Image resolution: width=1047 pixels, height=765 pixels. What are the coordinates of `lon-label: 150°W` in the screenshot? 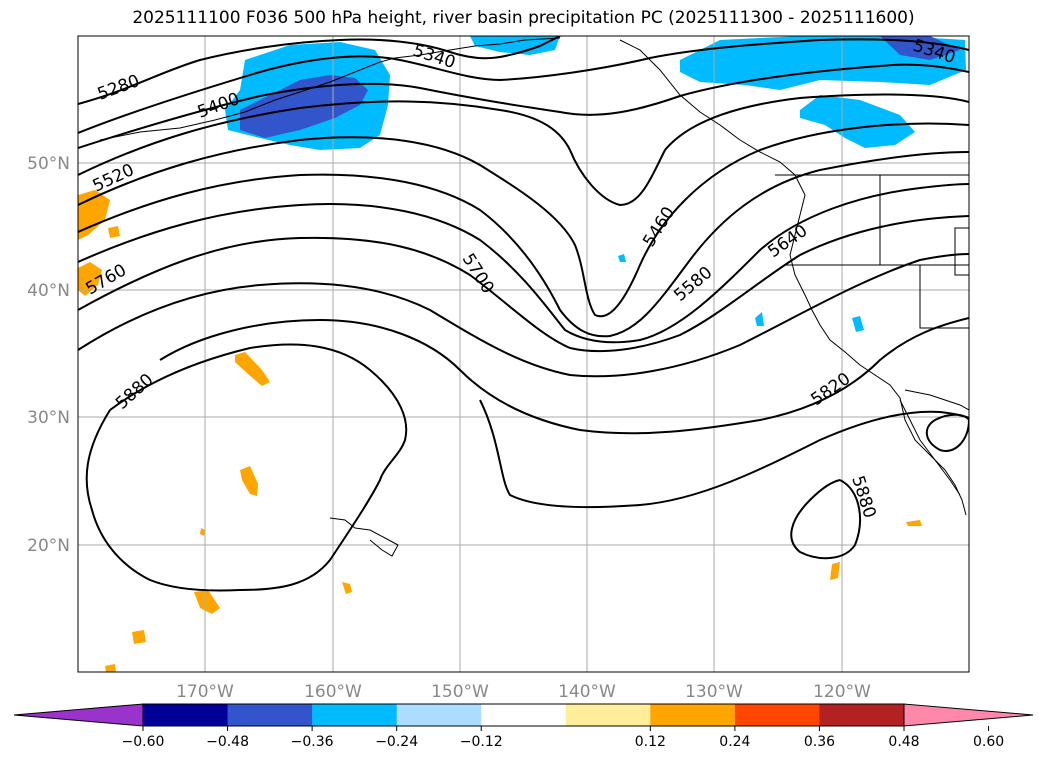 It's located at (460, 691).